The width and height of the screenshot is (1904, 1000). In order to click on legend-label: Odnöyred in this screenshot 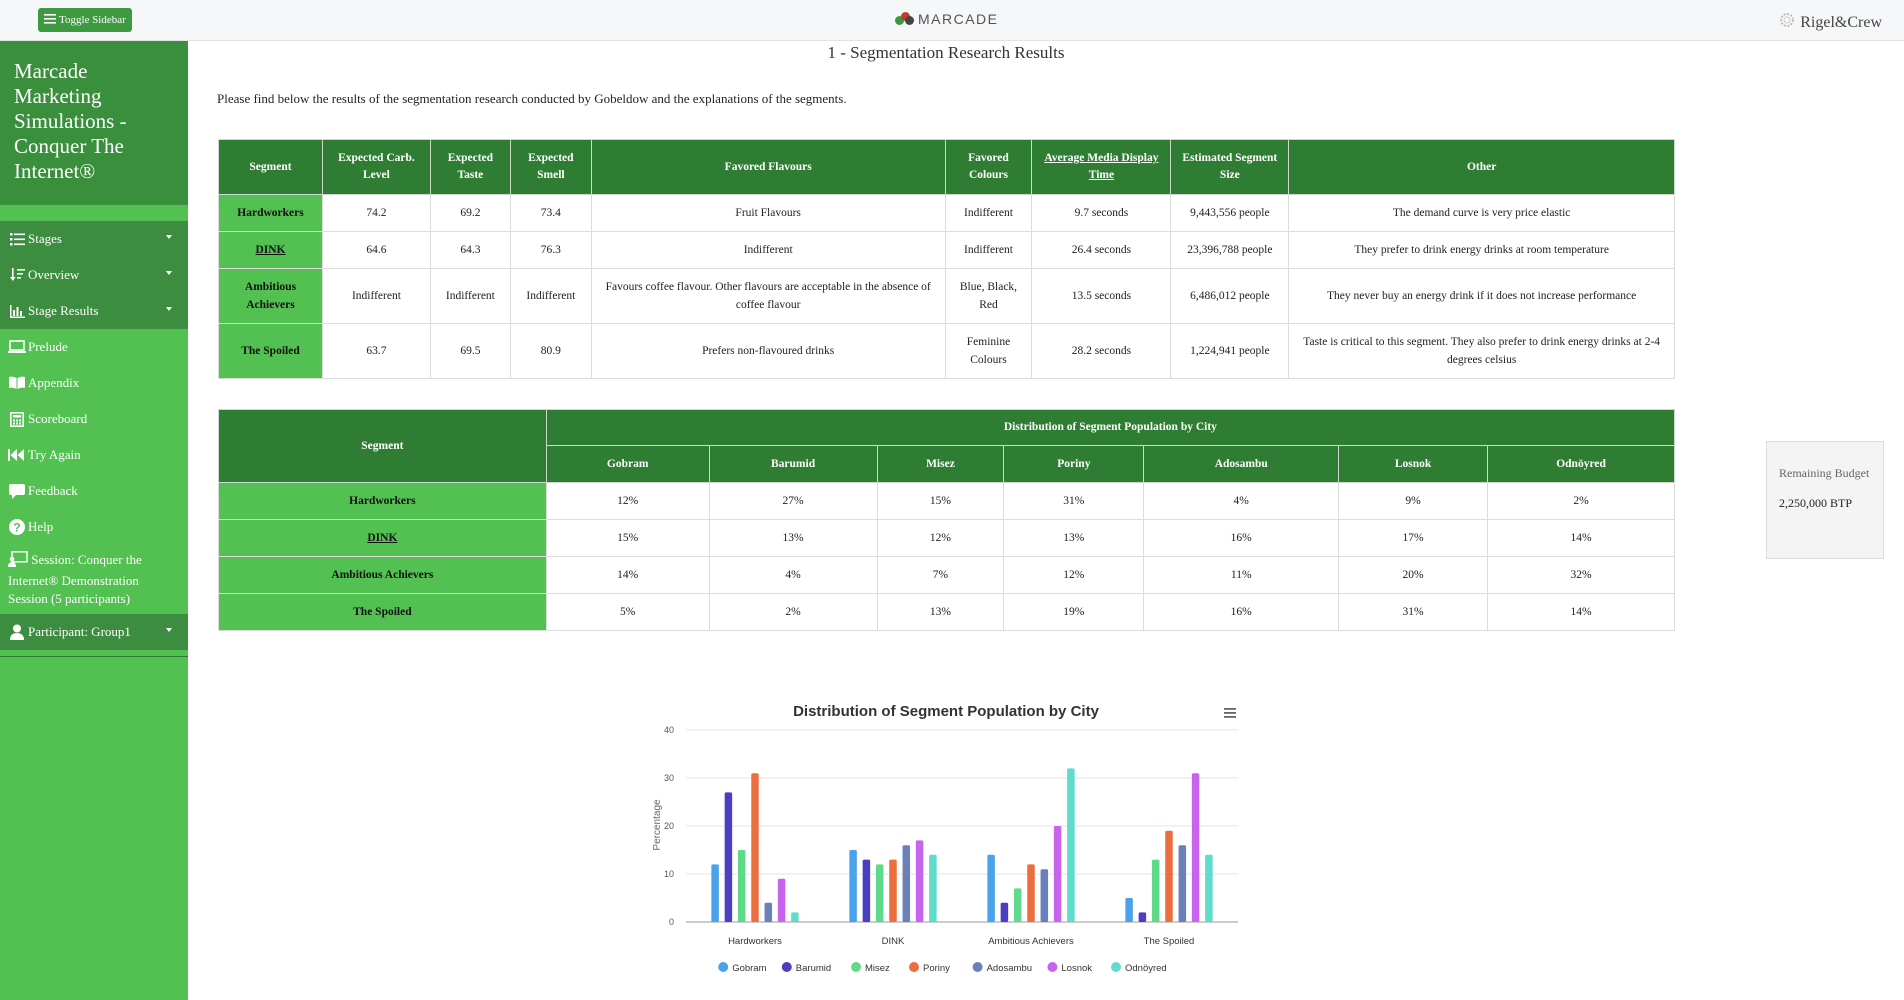, I will do `click(1146, 968)`.